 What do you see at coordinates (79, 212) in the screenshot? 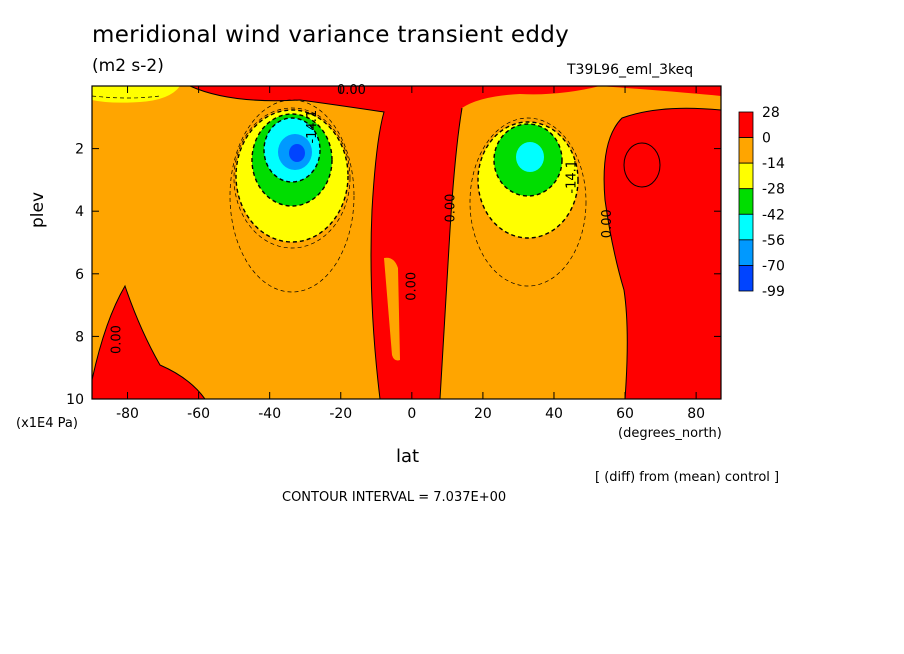
I see `y-tick-label: 4` at bounding box center [79, 212].